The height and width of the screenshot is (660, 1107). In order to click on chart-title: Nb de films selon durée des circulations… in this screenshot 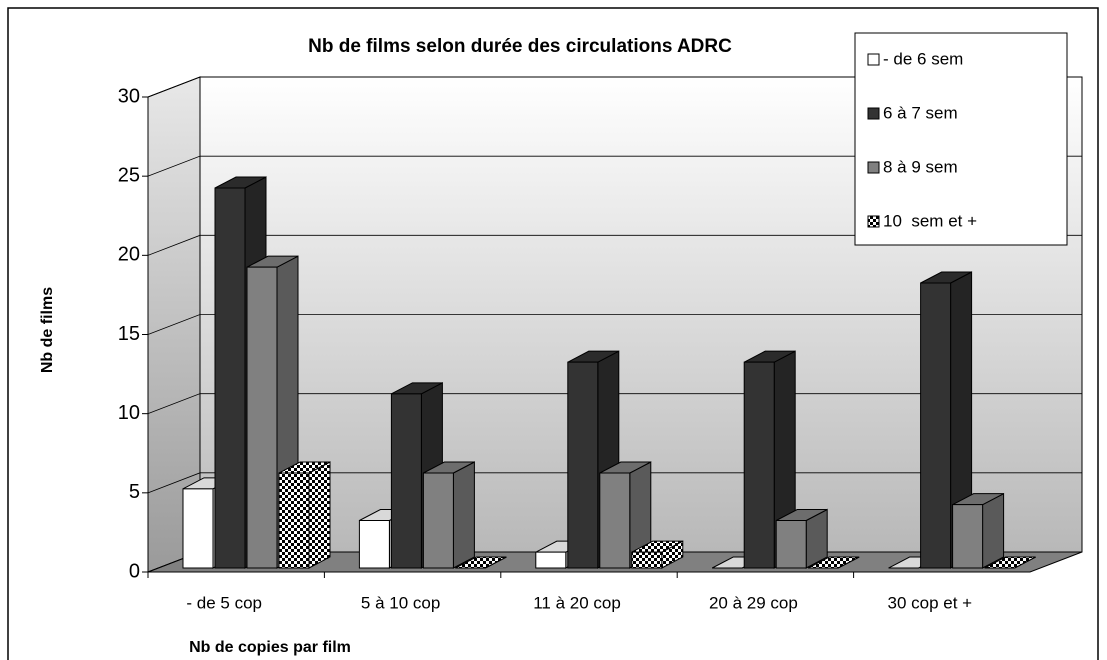, I will do `click(520, 46)`.